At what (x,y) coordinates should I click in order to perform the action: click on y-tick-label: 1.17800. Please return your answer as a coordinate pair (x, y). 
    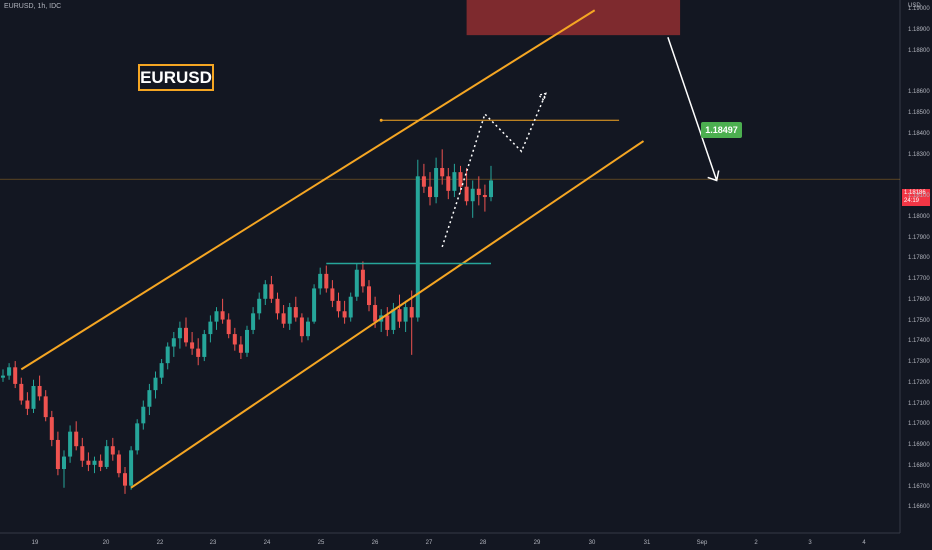
    Looking at the image, I should click on (919, 258).